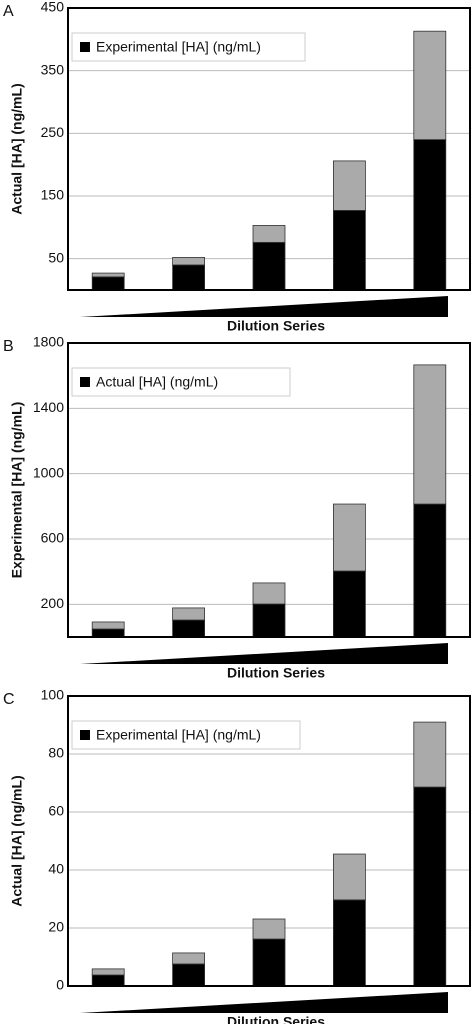 The image size is (474, 1024). Describe the element at coordinates (60, 985) in the screenshot. I see `y-tick-label: 0` at that location.